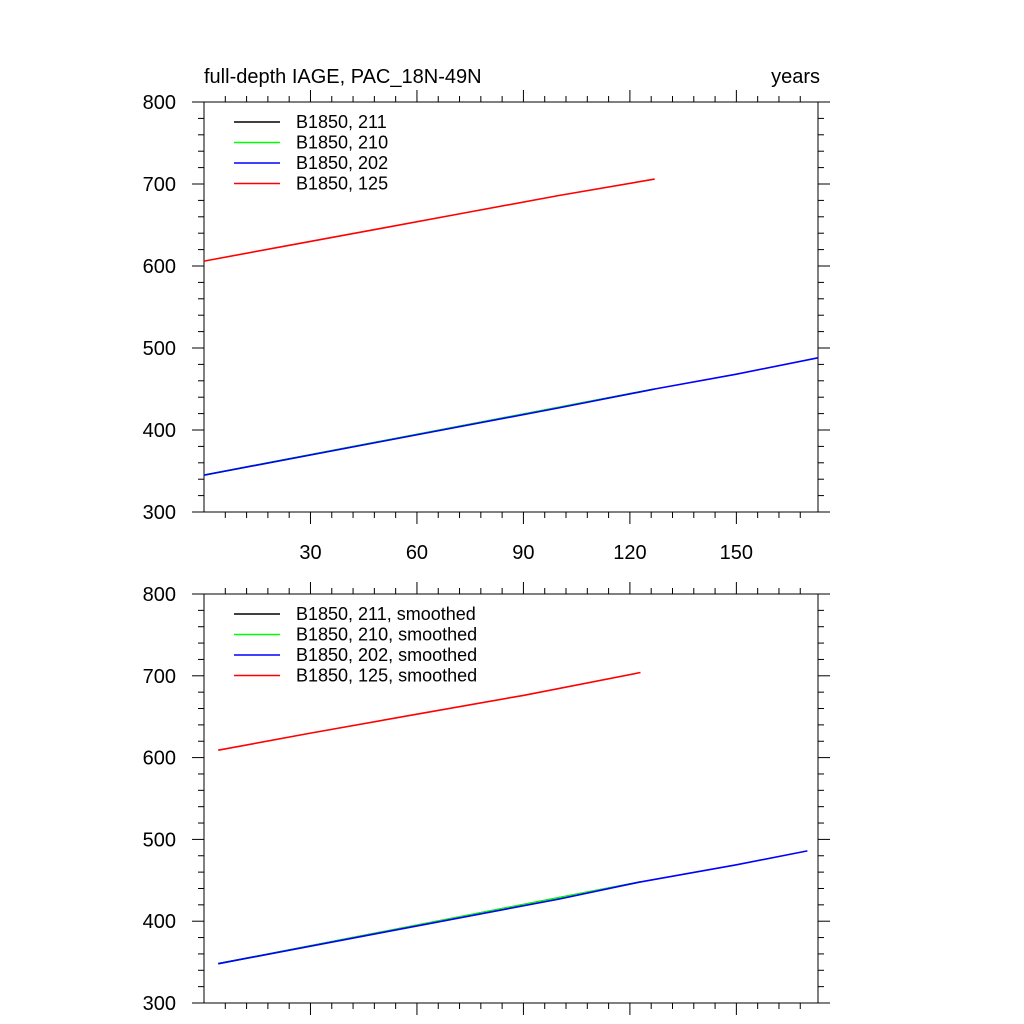 The image size is (1024, 1024). Describe the element at coordinates (342, 143) in the screenshot. I see `legend-label: B1850, 210` at that location.